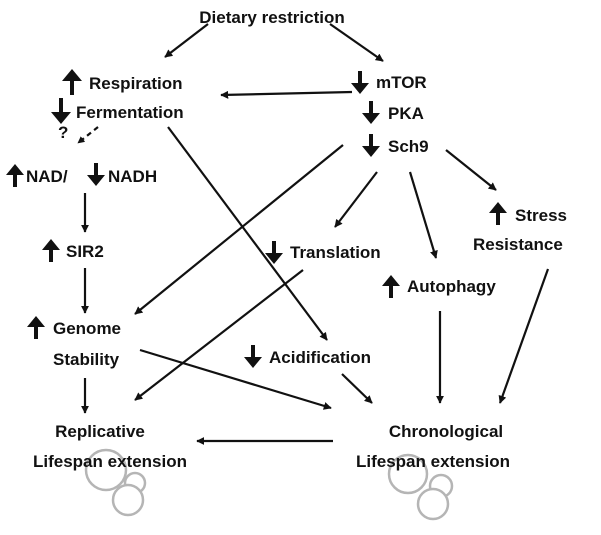  Describe the element at coordinates (286, 94) in the screenshot. I see `edge-mtor-to-respiration` at that location.